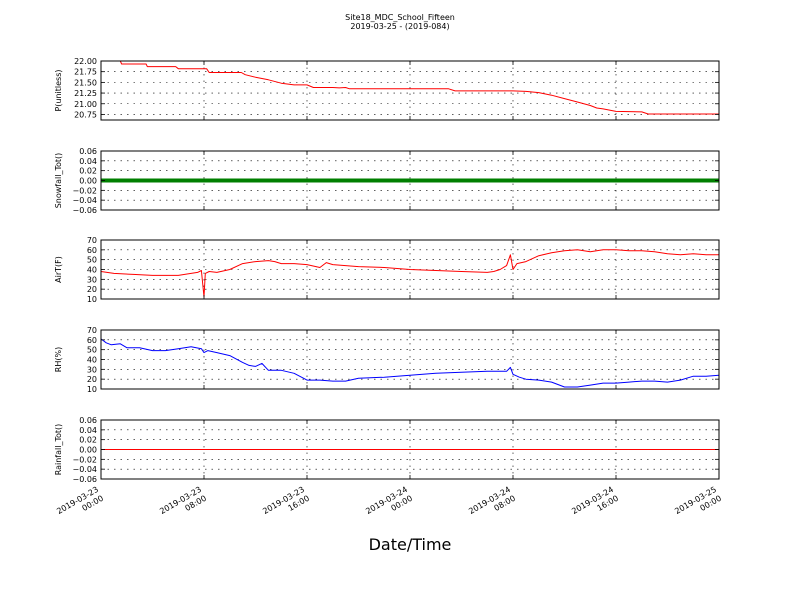 The image size is (800, 600). Describe the element at coordinates (698, 505) in the screenshot. I see `x-tick-label: 2019-03-2500:00` at that location.